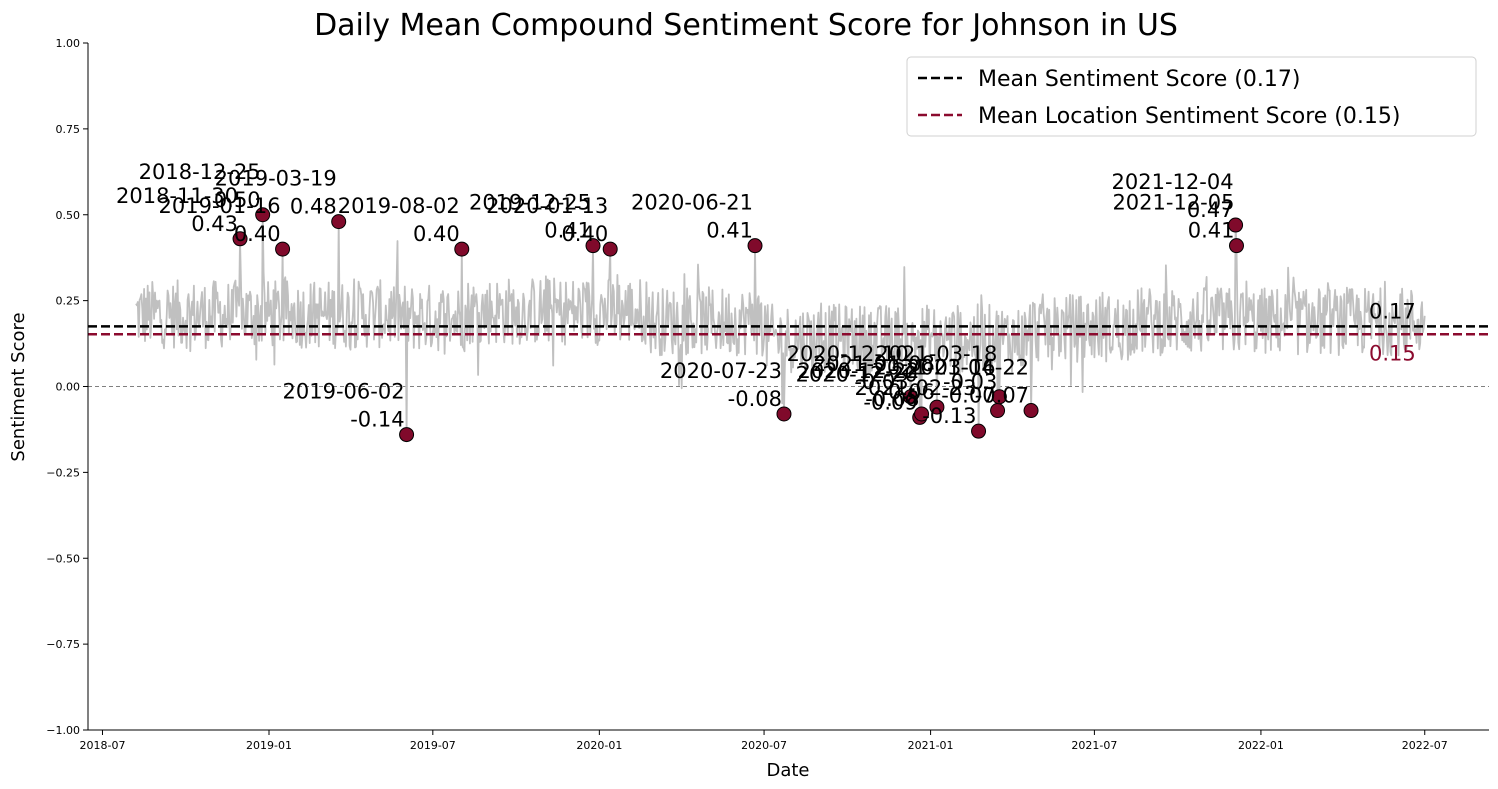 The image size is (1498, 789). Describe the element at coordinates (200, 172) in the screenshot. I see `point-date-label: 2018-12-25` at that location.